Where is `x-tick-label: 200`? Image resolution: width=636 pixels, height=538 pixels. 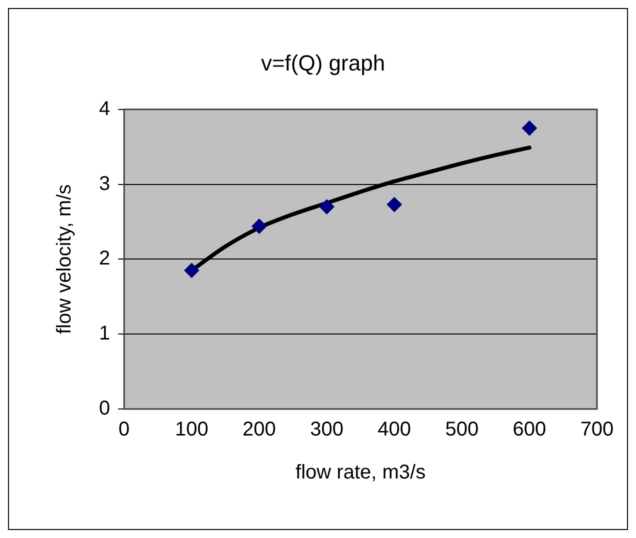 x-tick-label: 200 is located at coordinates (259, 429).